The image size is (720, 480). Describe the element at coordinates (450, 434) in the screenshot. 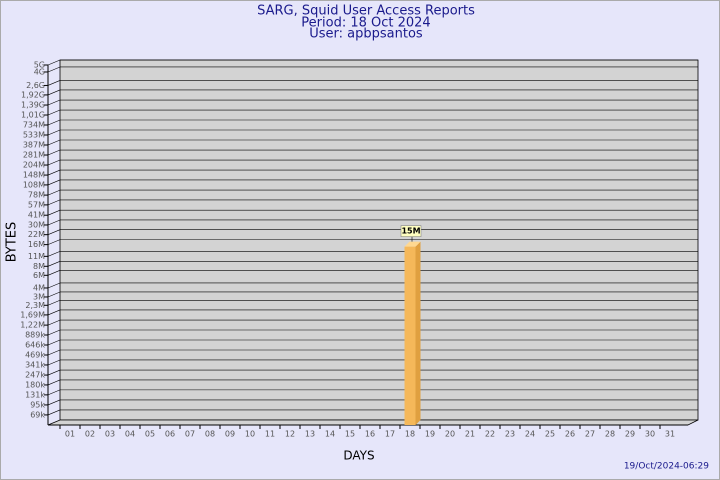

I see `x-tick-label: 20` at that location.